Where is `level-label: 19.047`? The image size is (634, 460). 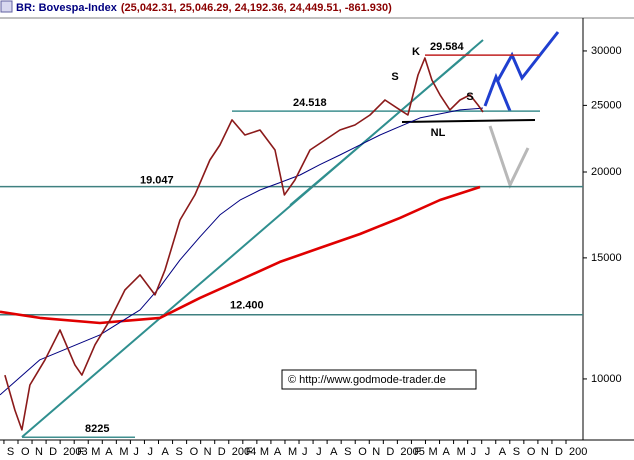
level-label: 19.047 is located at coordinates (157, 180).